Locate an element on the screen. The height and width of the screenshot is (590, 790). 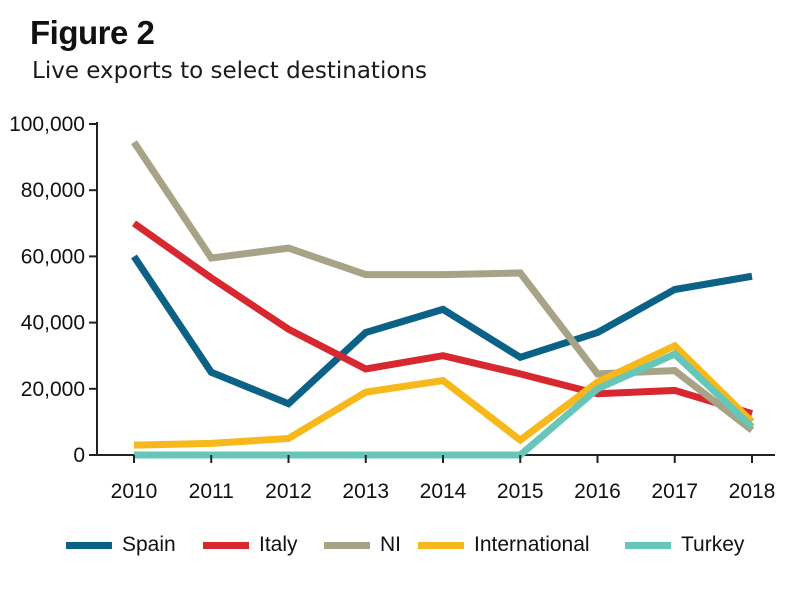
y-tick-label: 100,000 is located at coordinates (47, 124).